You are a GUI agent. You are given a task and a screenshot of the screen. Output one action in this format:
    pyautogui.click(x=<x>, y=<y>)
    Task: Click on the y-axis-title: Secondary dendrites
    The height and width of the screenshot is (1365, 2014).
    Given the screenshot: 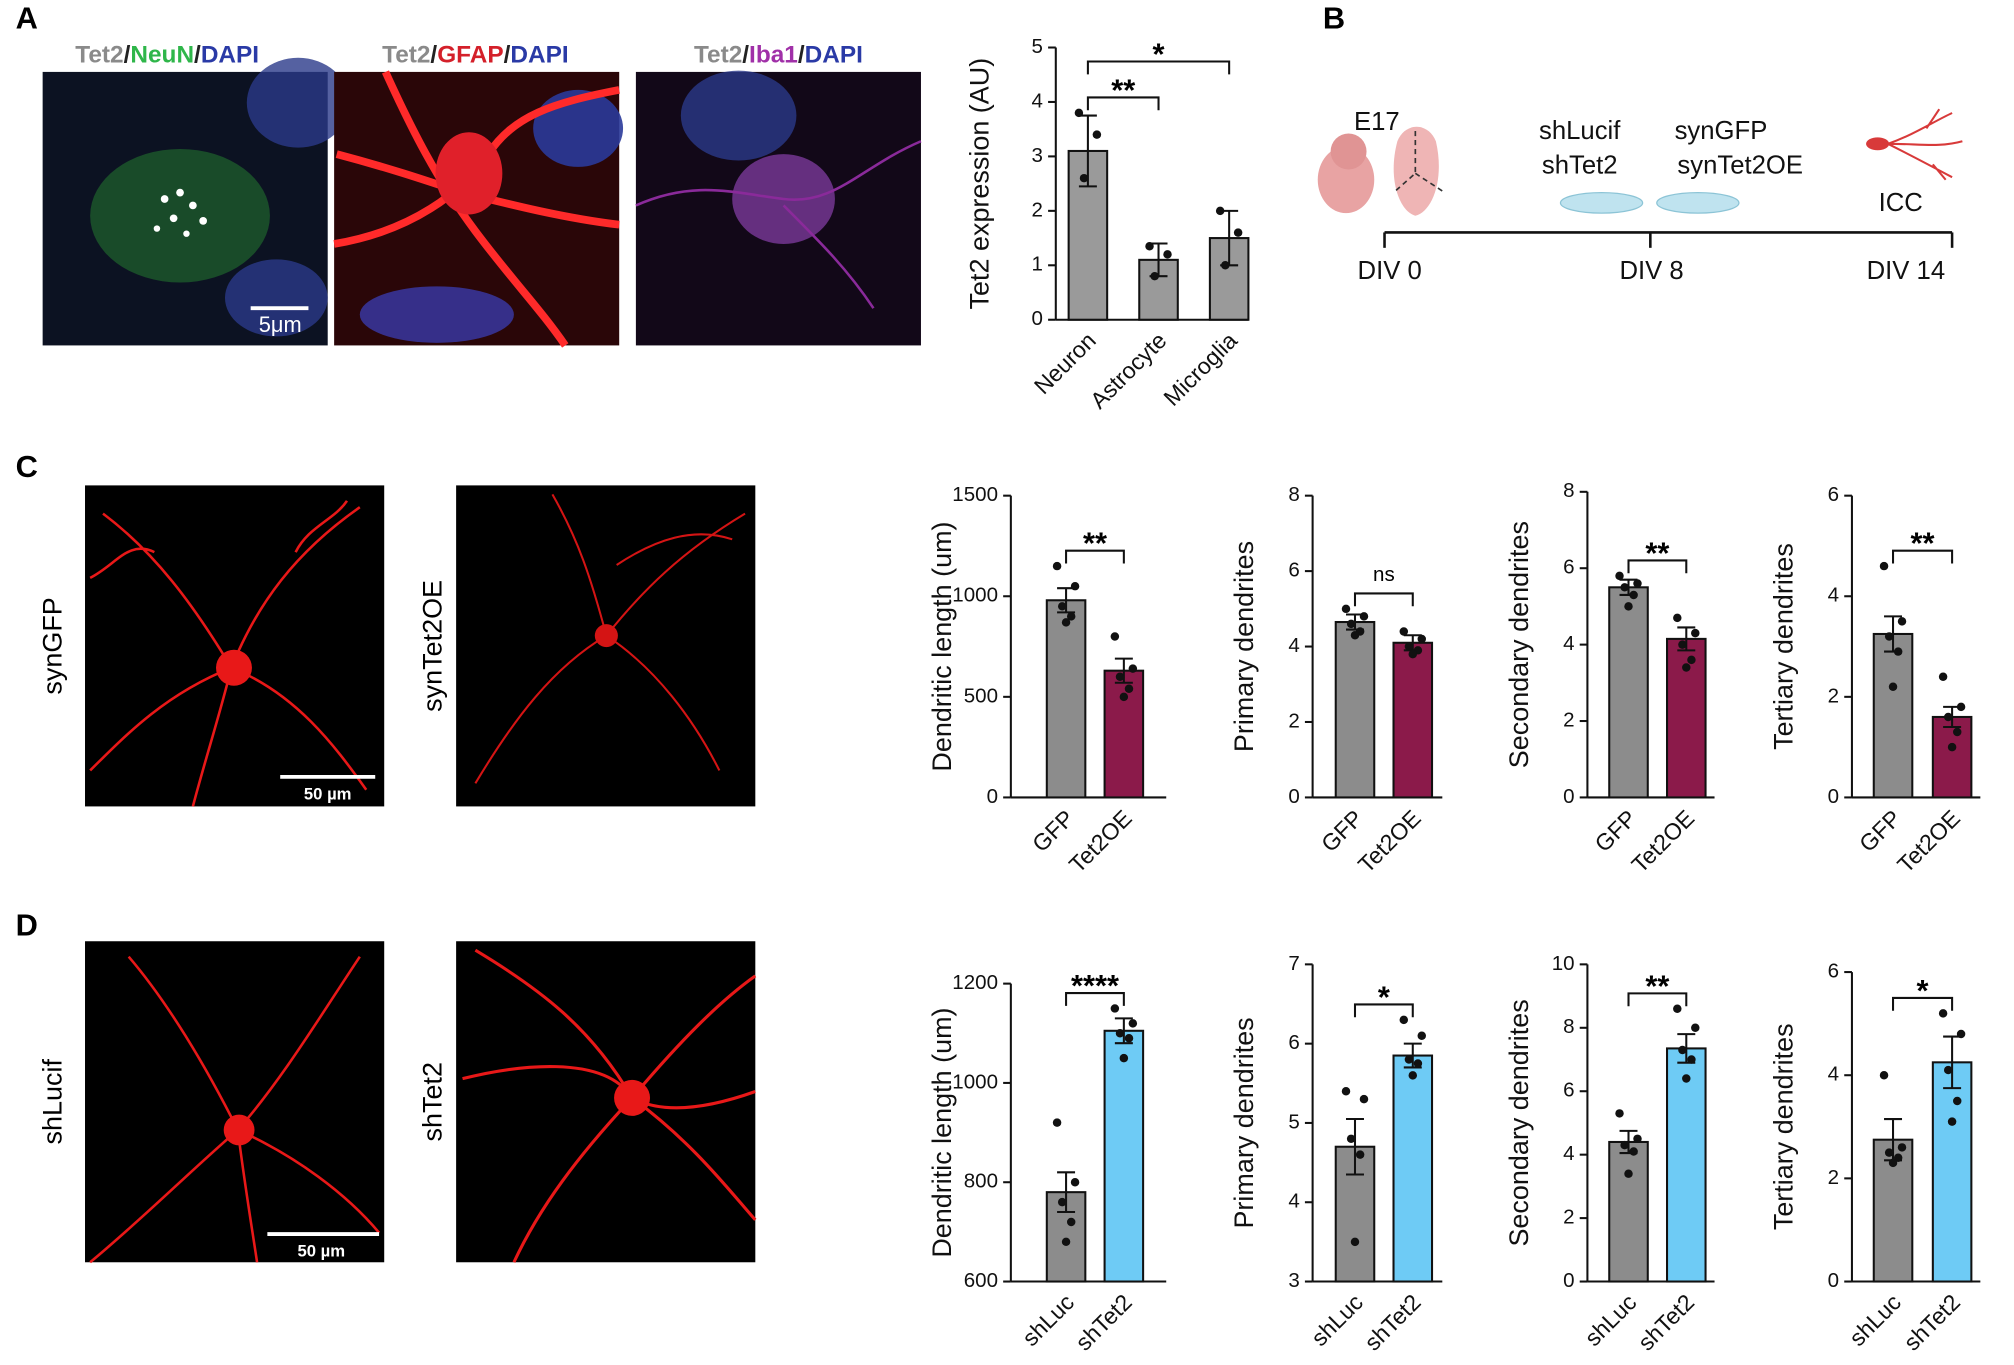 What is the action you would take?
    pyautogui.click(x=1519, y=644)
    